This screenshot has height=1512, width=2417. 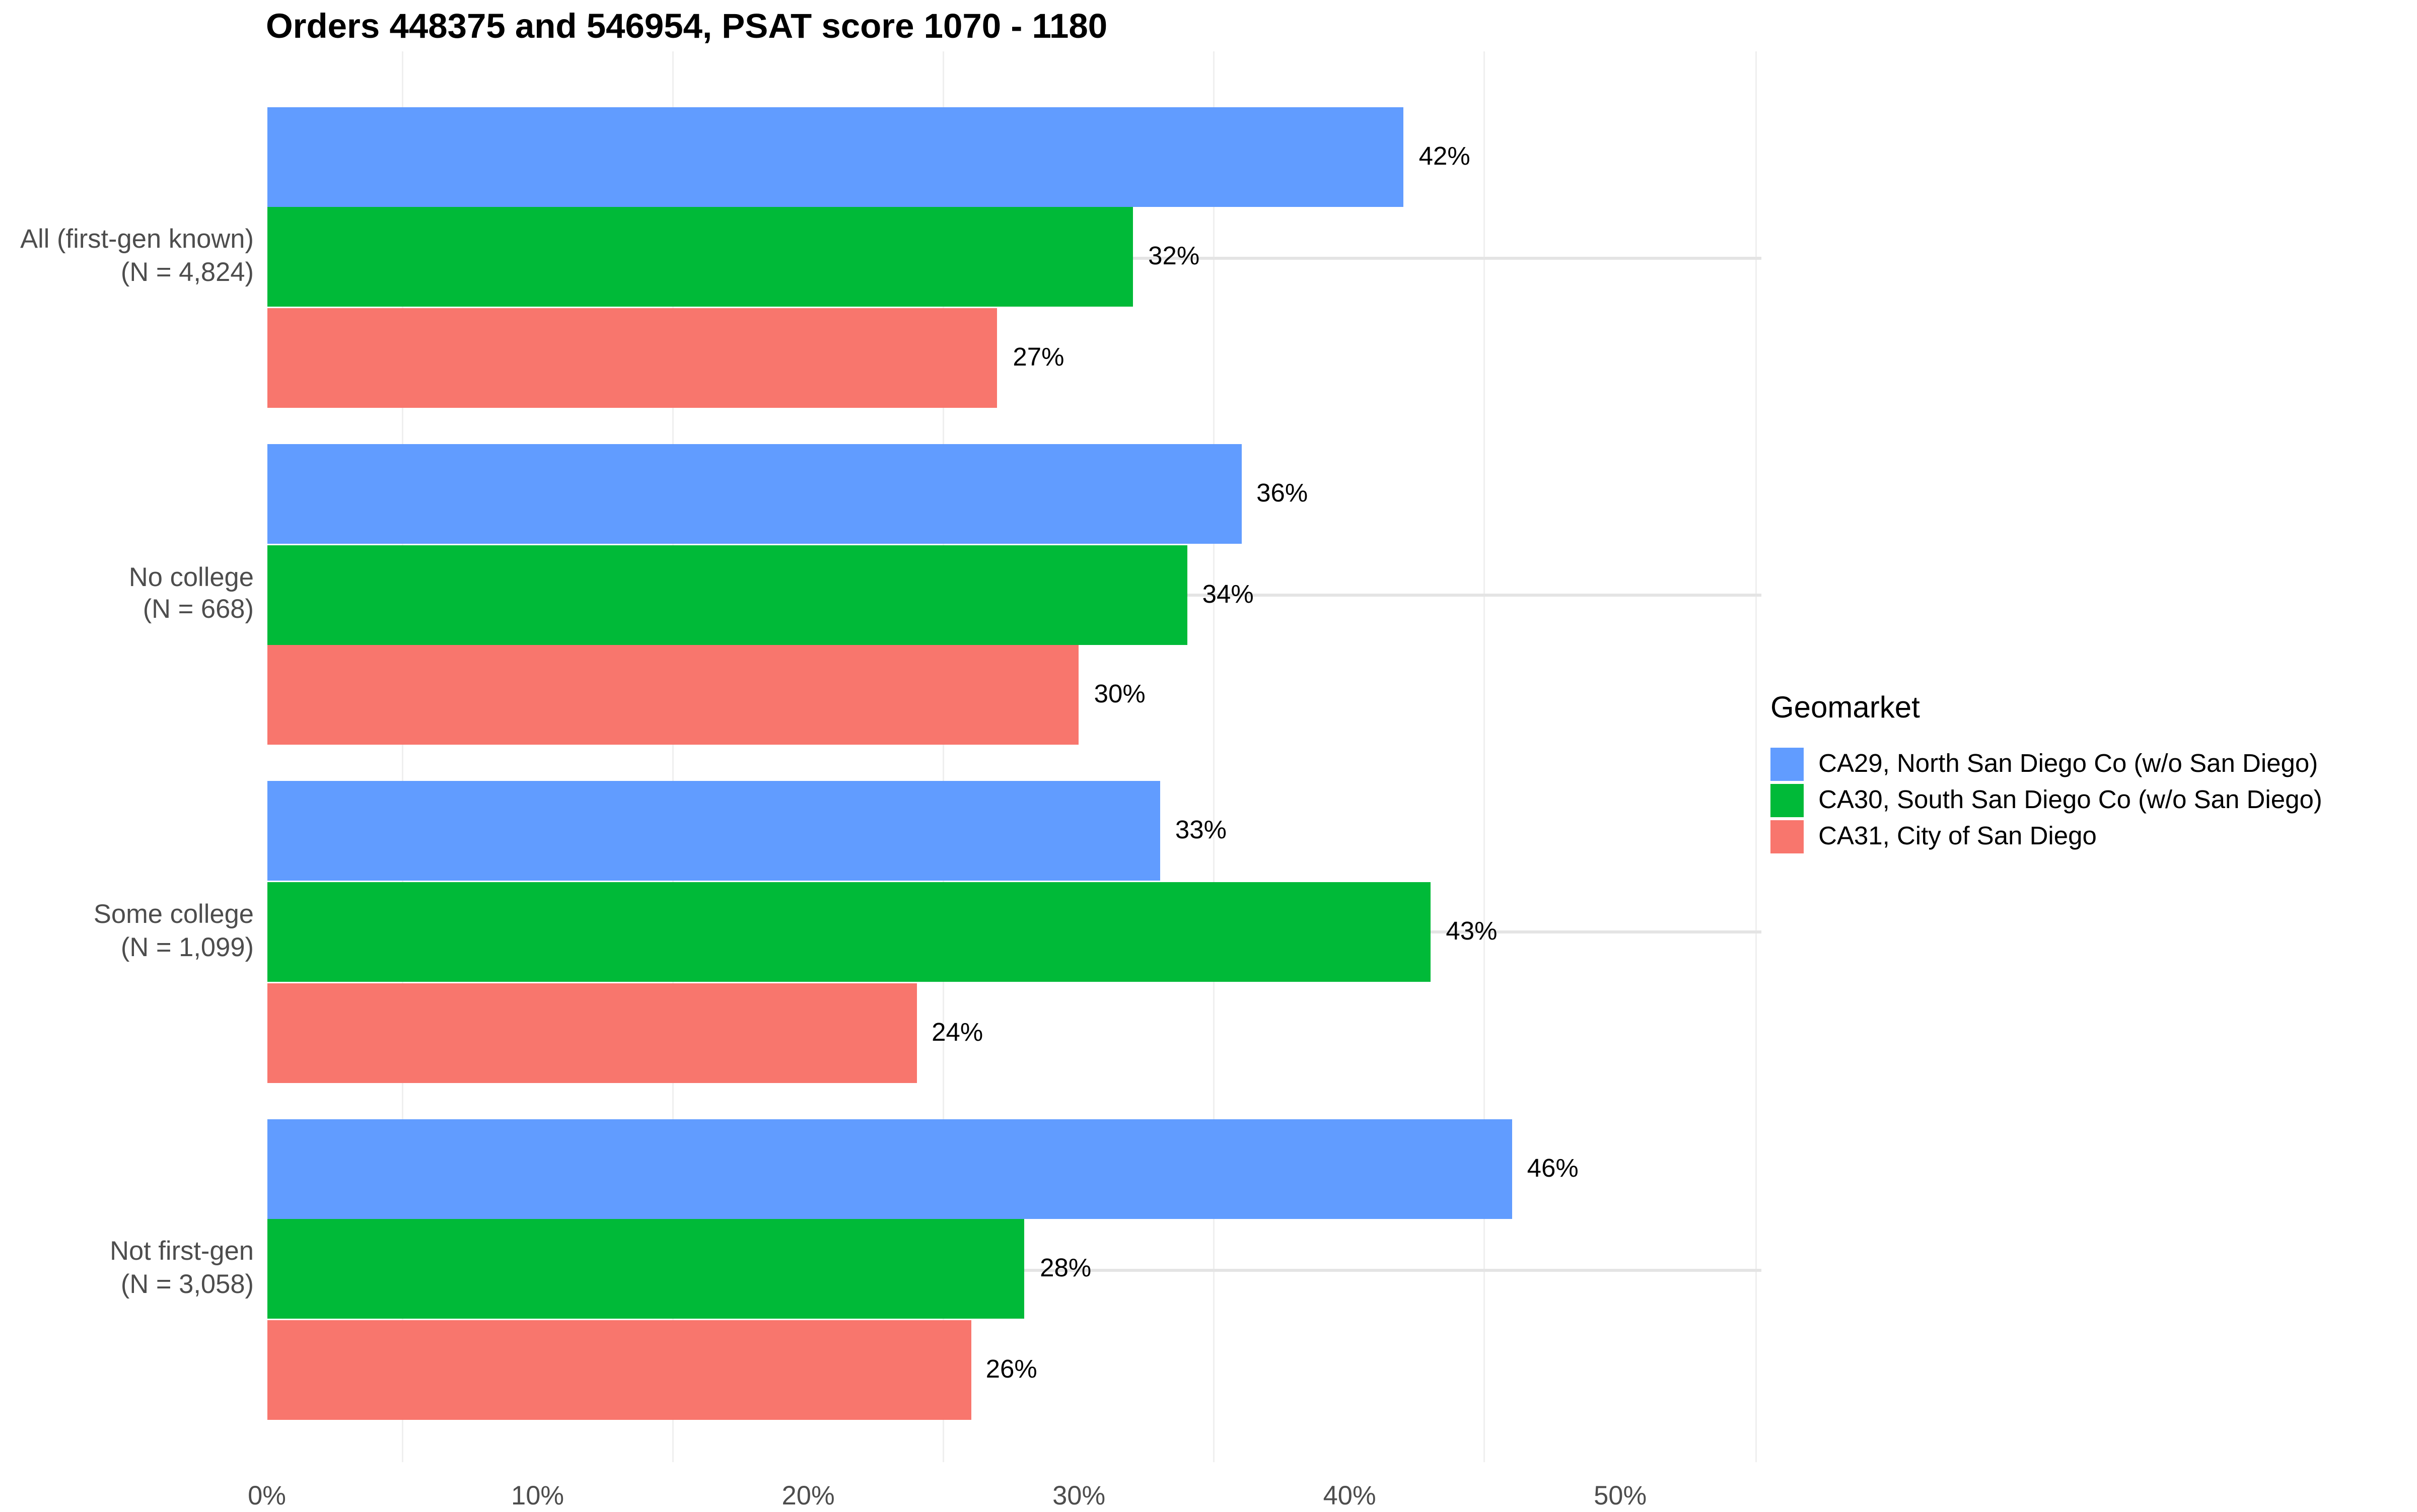 I want to click on bar-value-label: 46%, so click(x=1553, y=1169).